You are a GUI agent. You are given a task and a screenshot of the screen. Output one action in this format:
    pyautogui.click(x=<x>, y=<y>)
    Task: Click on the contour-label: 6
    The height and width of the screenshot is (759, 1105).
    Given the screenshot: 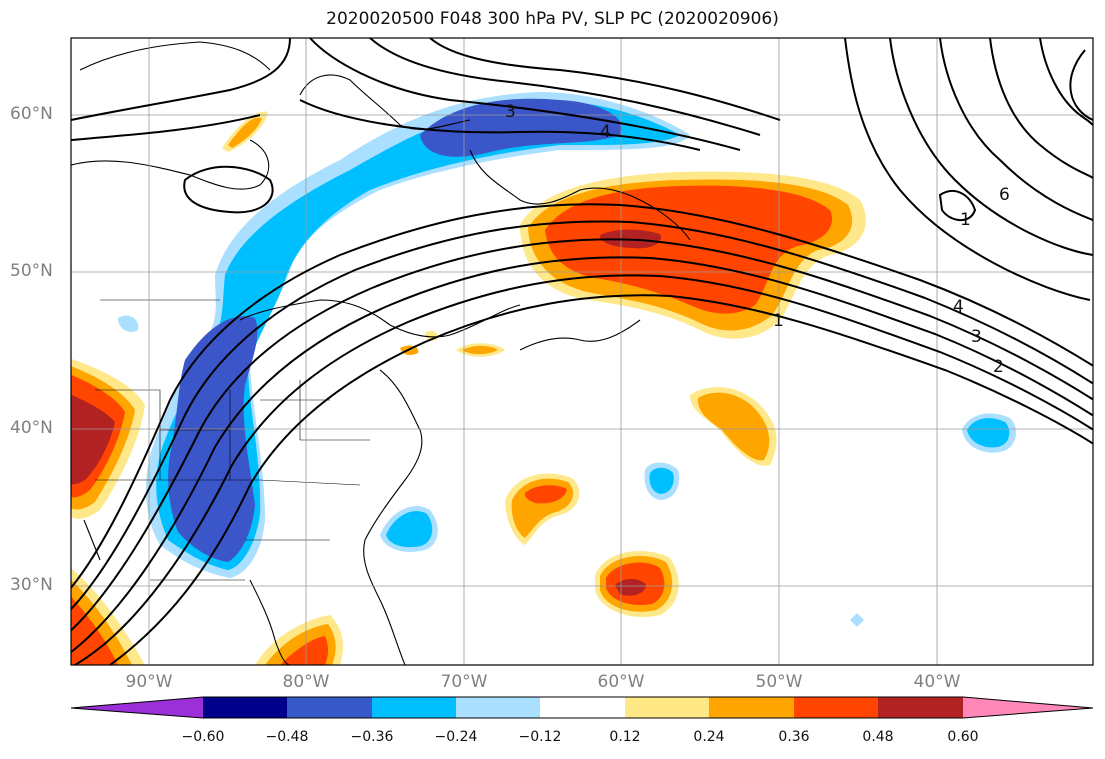 What is the action you would take?
    pyautogui.click(x=1004, y=195)
    